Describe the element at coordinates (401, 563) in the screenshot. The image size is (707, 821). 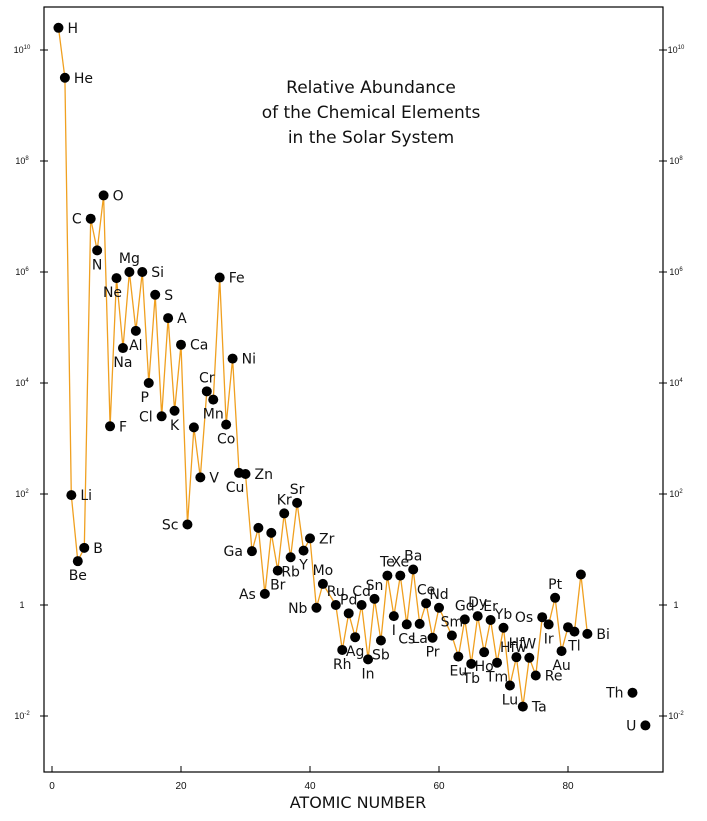
I see `element-label-xe: Xe` at that location.